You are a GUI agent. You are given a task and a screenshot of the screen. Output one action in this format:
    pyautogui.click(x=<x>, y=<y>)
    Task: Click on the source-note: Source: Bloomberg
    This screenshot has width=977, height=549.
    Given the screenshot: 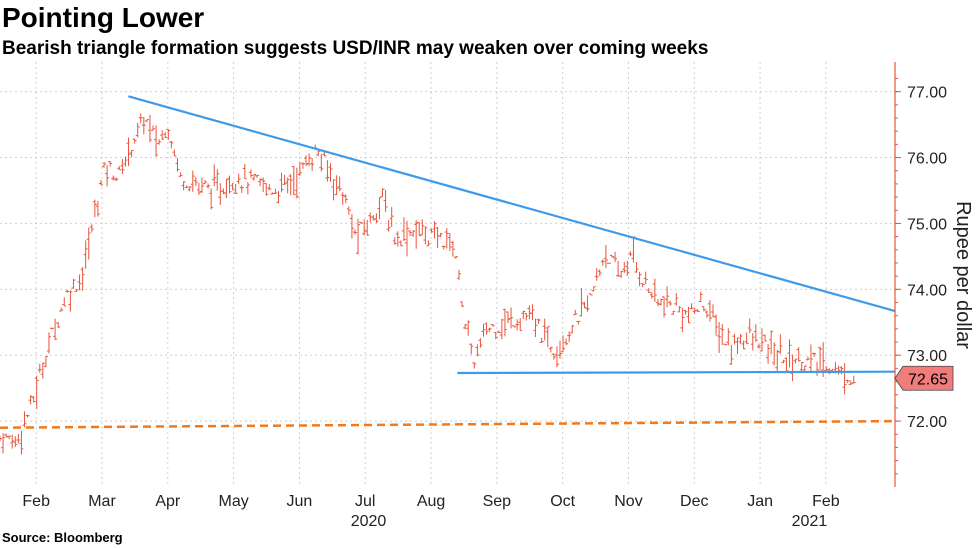 What is the action you would take?
    pyautogui.click(x=62, y=537)
    